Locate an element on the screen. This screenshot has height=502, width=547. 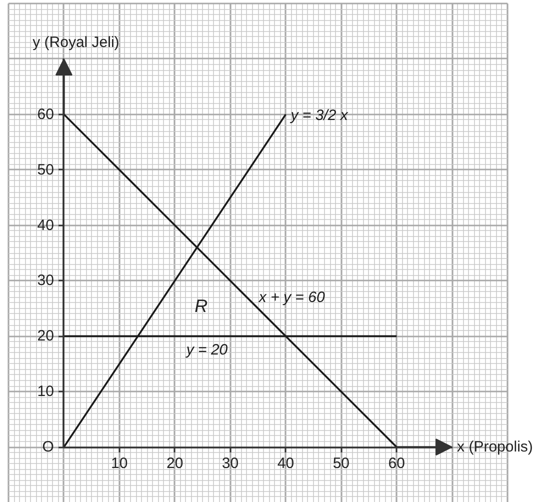
x-tick-label: 30 is located at coordinates (230, 463).